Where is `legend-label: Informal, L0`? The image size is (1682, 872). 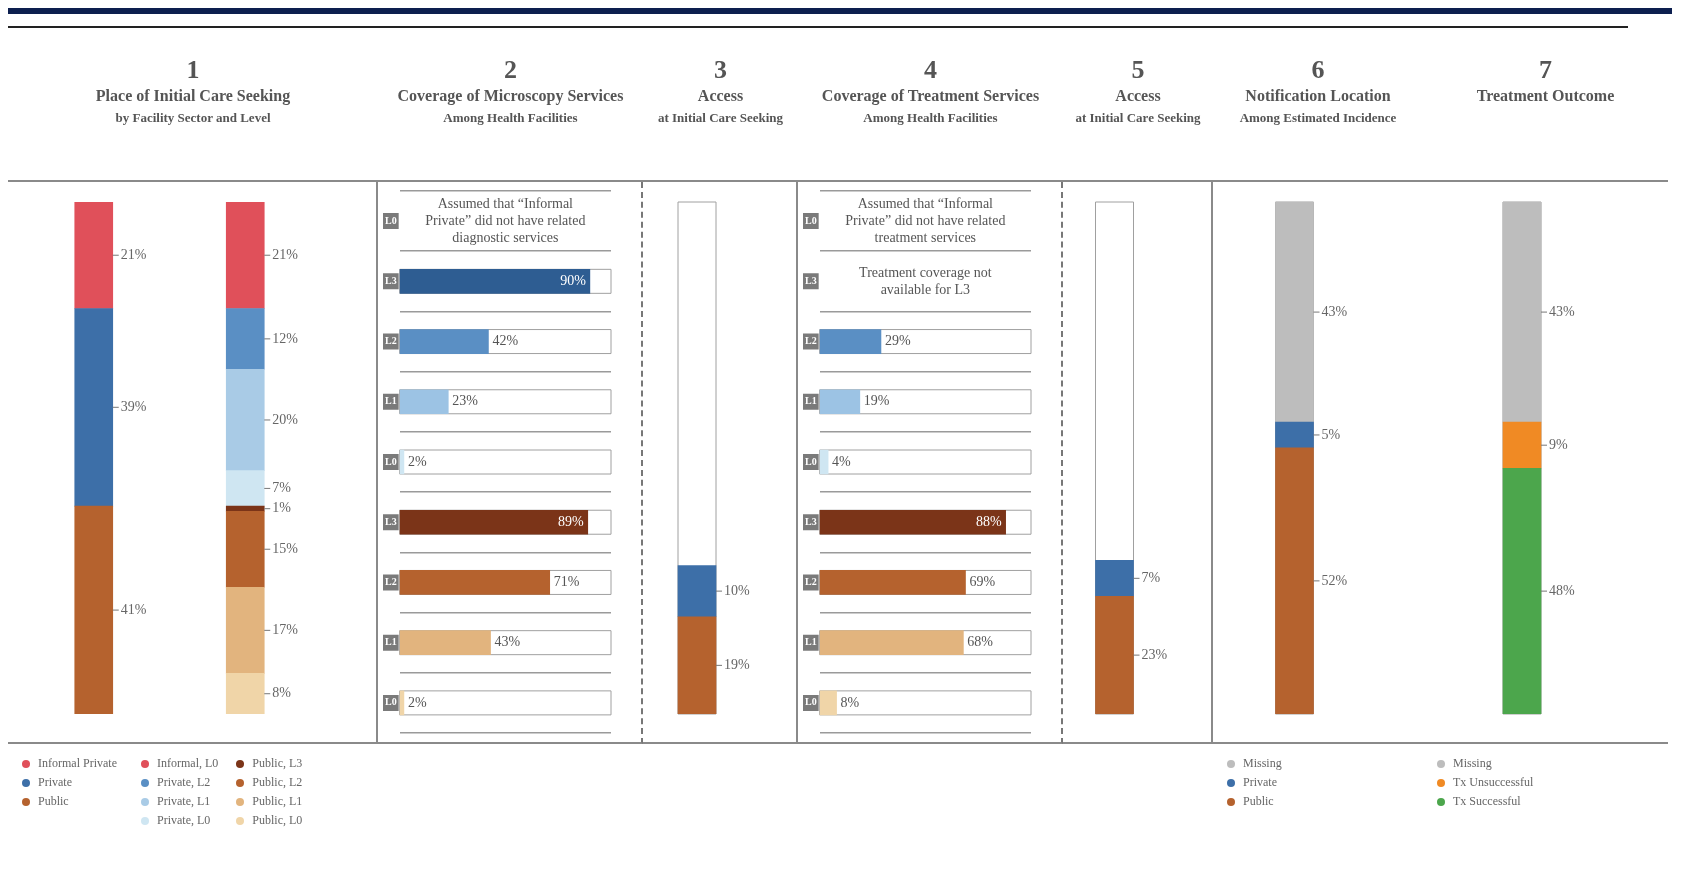 legend-label: Informal, L0 is located at coordinates (187, 763).